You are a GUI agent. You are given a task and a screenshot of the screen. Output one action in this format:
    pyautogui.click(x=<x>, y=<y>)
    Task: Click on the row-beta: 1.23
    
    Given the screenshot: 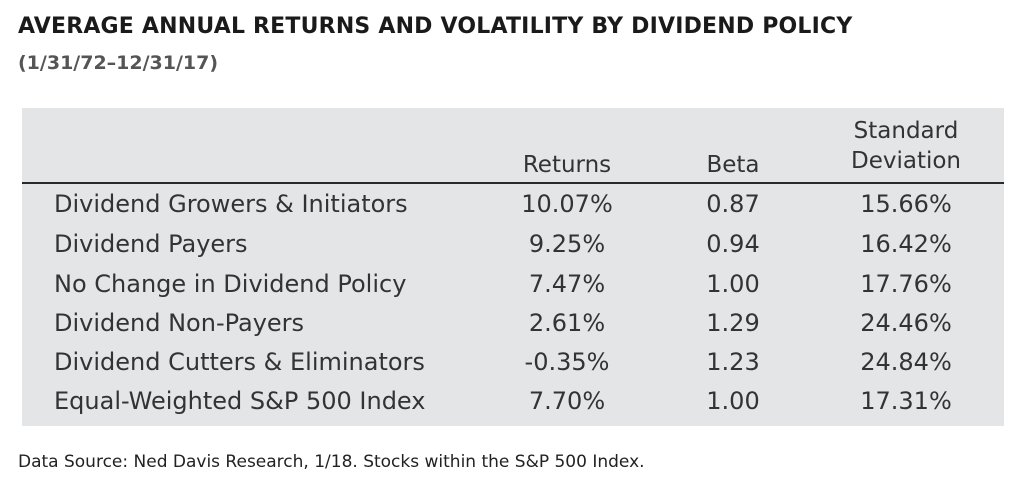 What is the action you would take?
    pyautogui.click(x=733, y=362)
    